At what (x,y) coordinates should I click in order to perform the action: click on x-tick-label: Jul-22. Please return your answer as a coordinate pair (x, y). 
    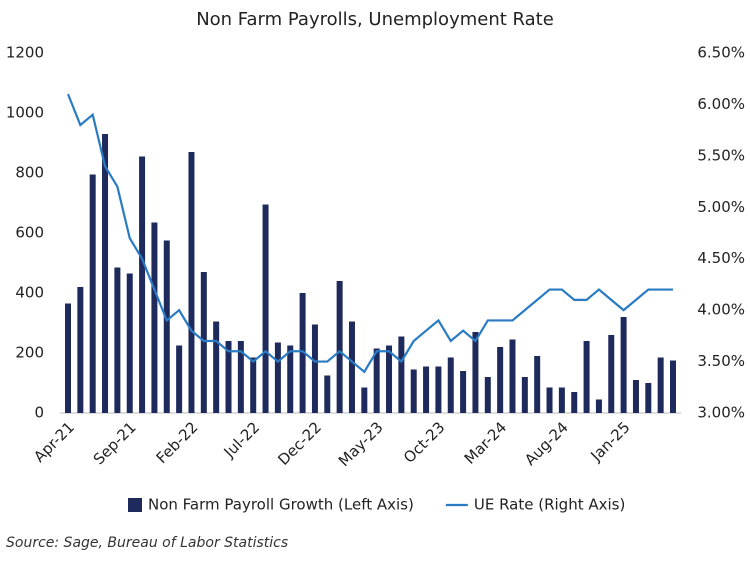
    Looking at the image, I should click on (242, 440).